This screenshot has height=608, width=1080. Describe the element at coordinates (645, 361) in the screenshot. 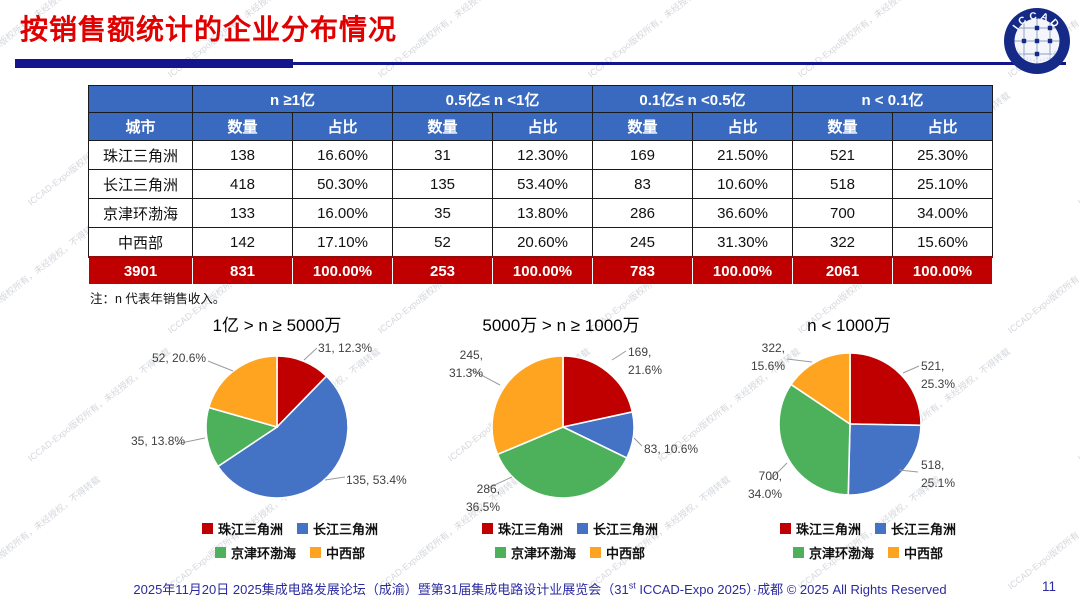

I see `pie-label: 169, 21.6%` at that location.